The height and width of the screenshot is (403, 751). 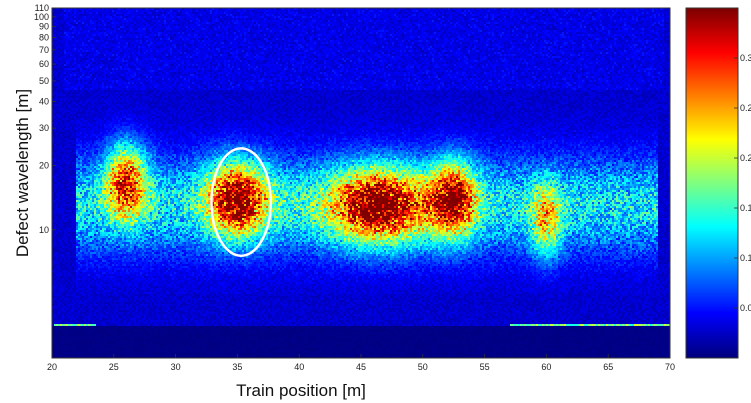 I want to click on y-tick-label: 80, so click(x=44, y=37).